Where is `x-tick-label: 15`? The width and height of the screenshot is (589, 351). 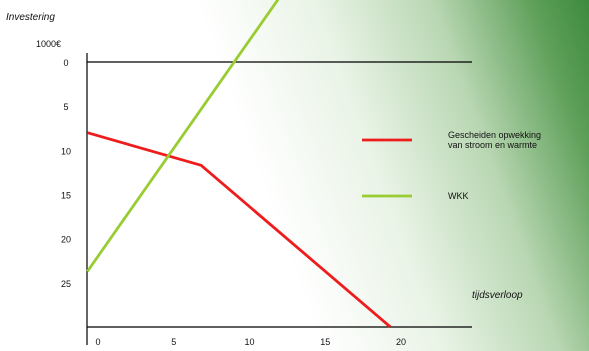 x-tick-label: 15 is located at coordinates (325, 342).